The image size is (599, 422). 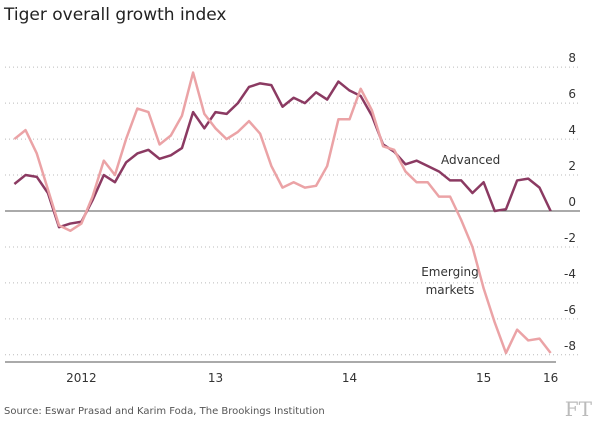 I want to click on y-tick-label: -6, so click(x=570, y=310).